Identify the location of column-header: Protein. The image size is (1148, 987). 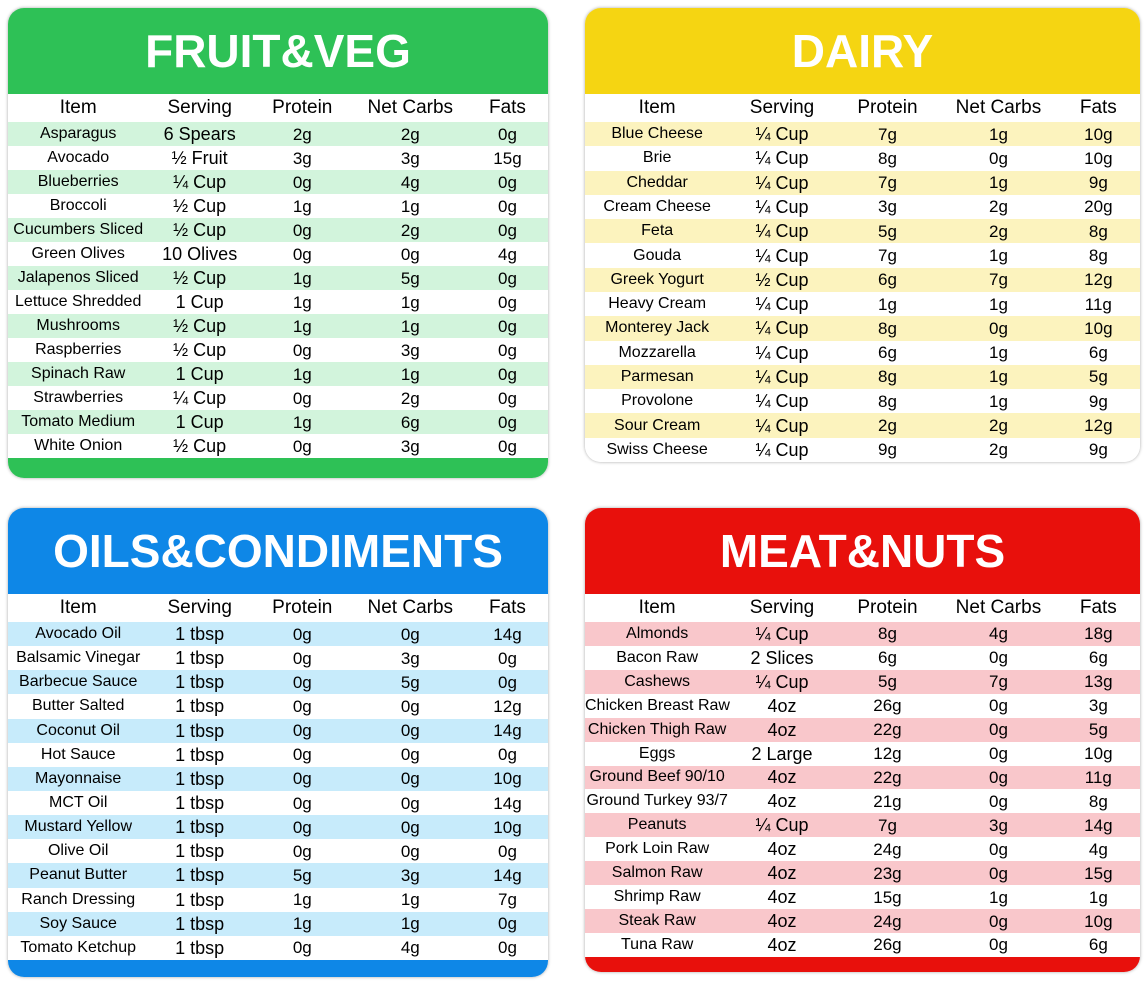
(887, 107).